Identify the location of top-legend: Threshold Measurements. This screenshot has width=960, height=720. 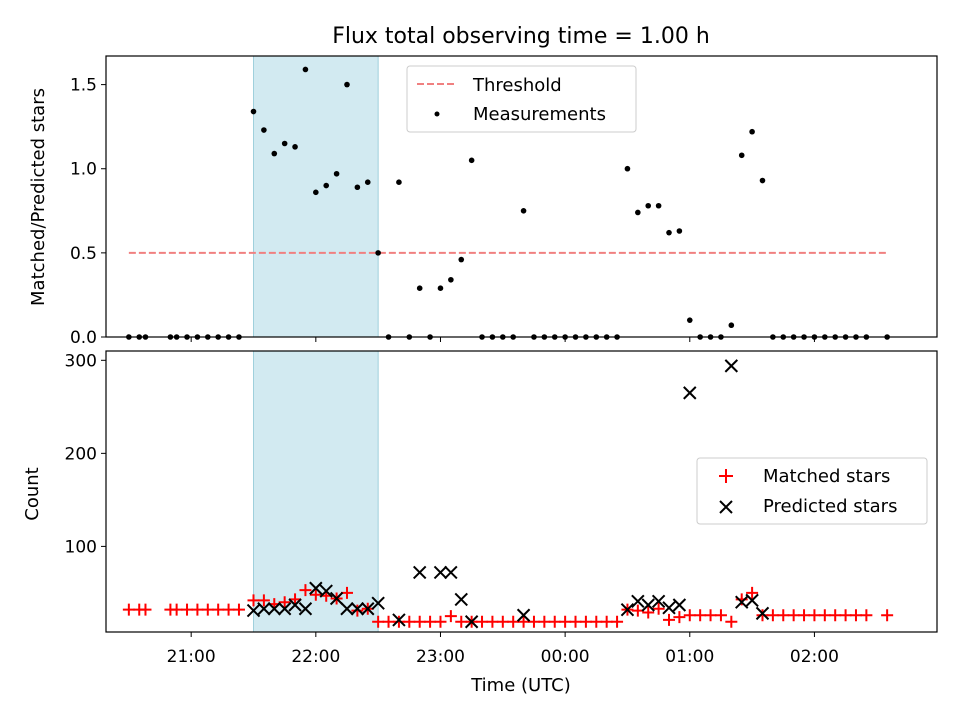
(521, 99).